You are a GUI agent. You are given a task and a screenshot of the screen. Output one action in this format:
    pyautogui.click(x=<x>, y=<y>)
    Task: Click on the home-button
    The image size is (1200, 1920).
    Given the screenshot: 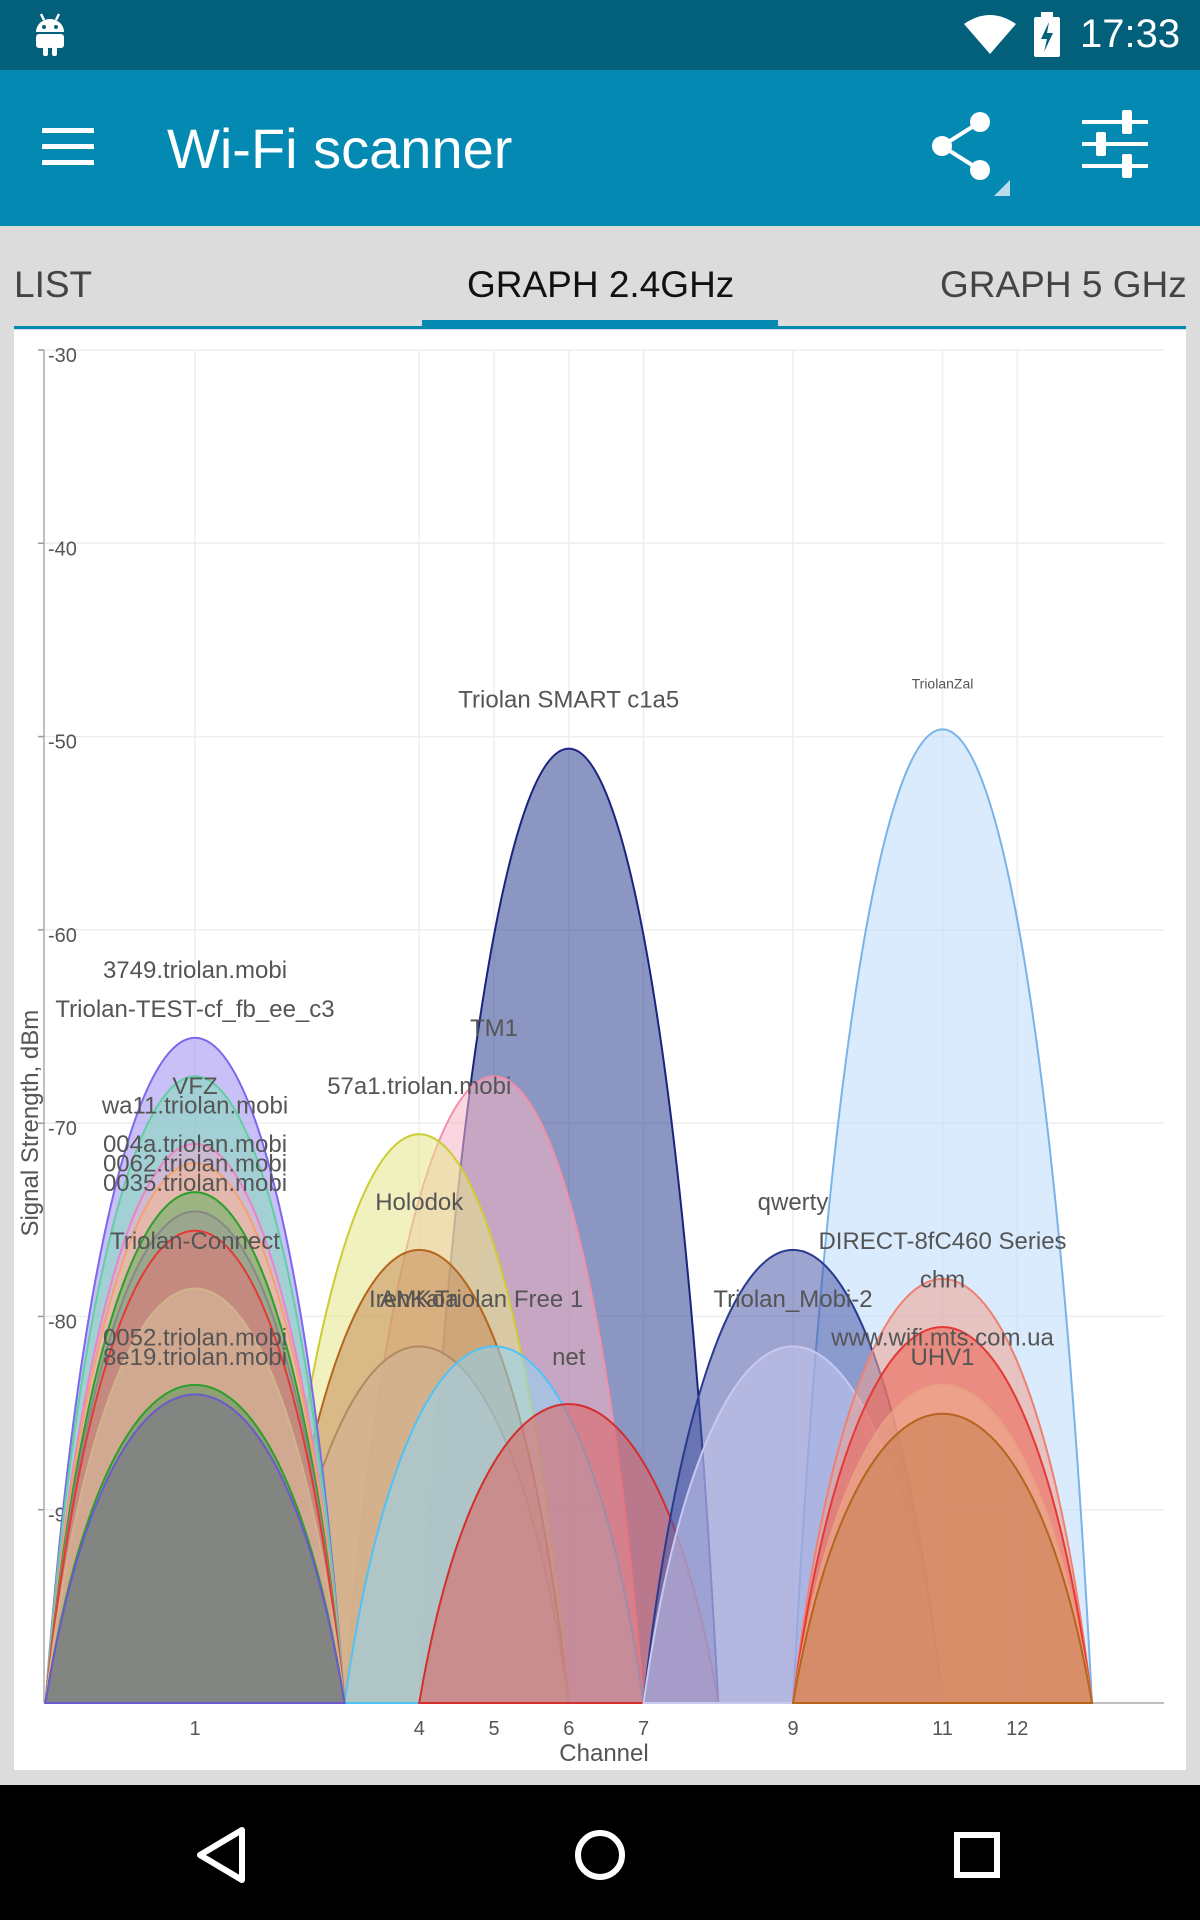 What is the action you would take?
    pyautogui.click(x=600, y=1855)
    